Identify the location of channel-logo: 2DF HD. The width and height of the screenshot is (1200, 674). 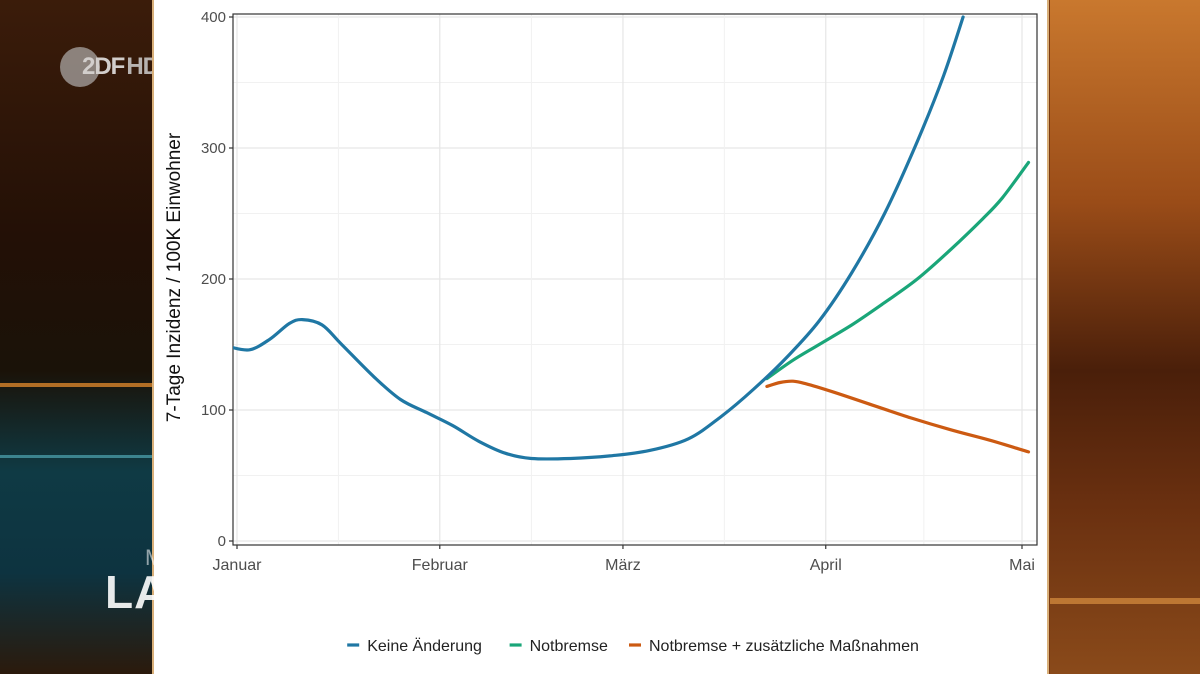
(110, 67).